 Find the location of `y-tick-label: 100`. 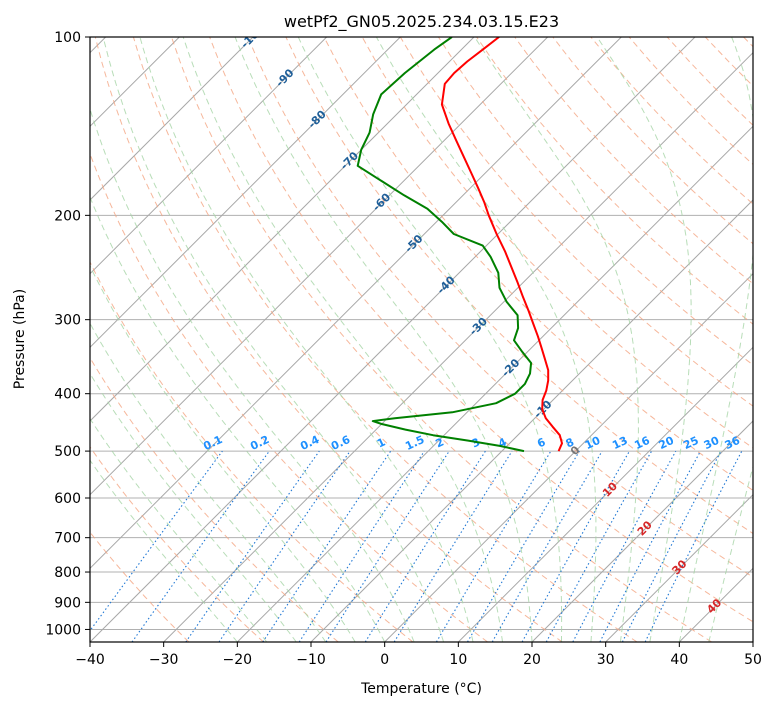

y-tick-label: 100 is located at coordinates (67, 38).